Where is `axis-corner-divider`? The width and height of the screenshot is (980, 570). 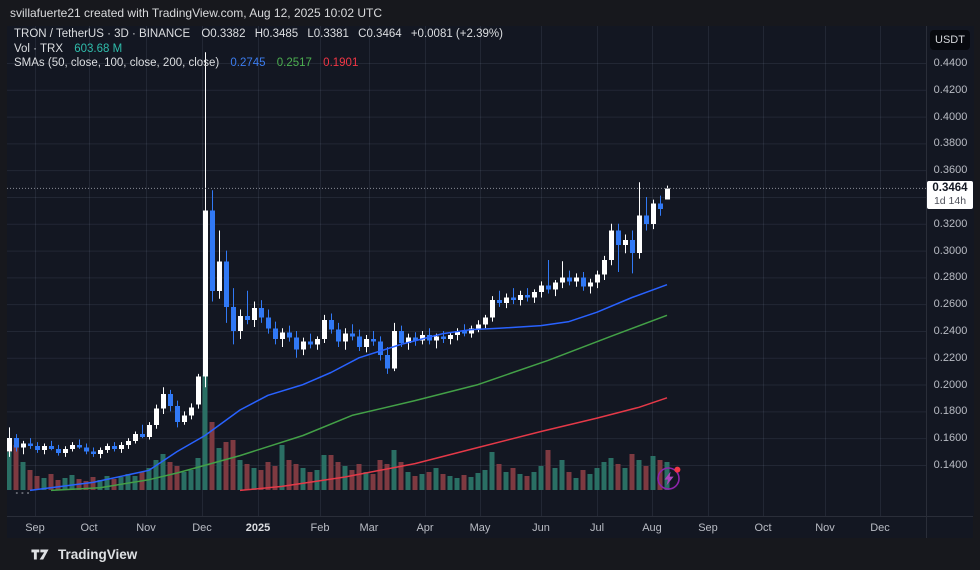
axis-corner-divider is located at coordinates (926, 527).